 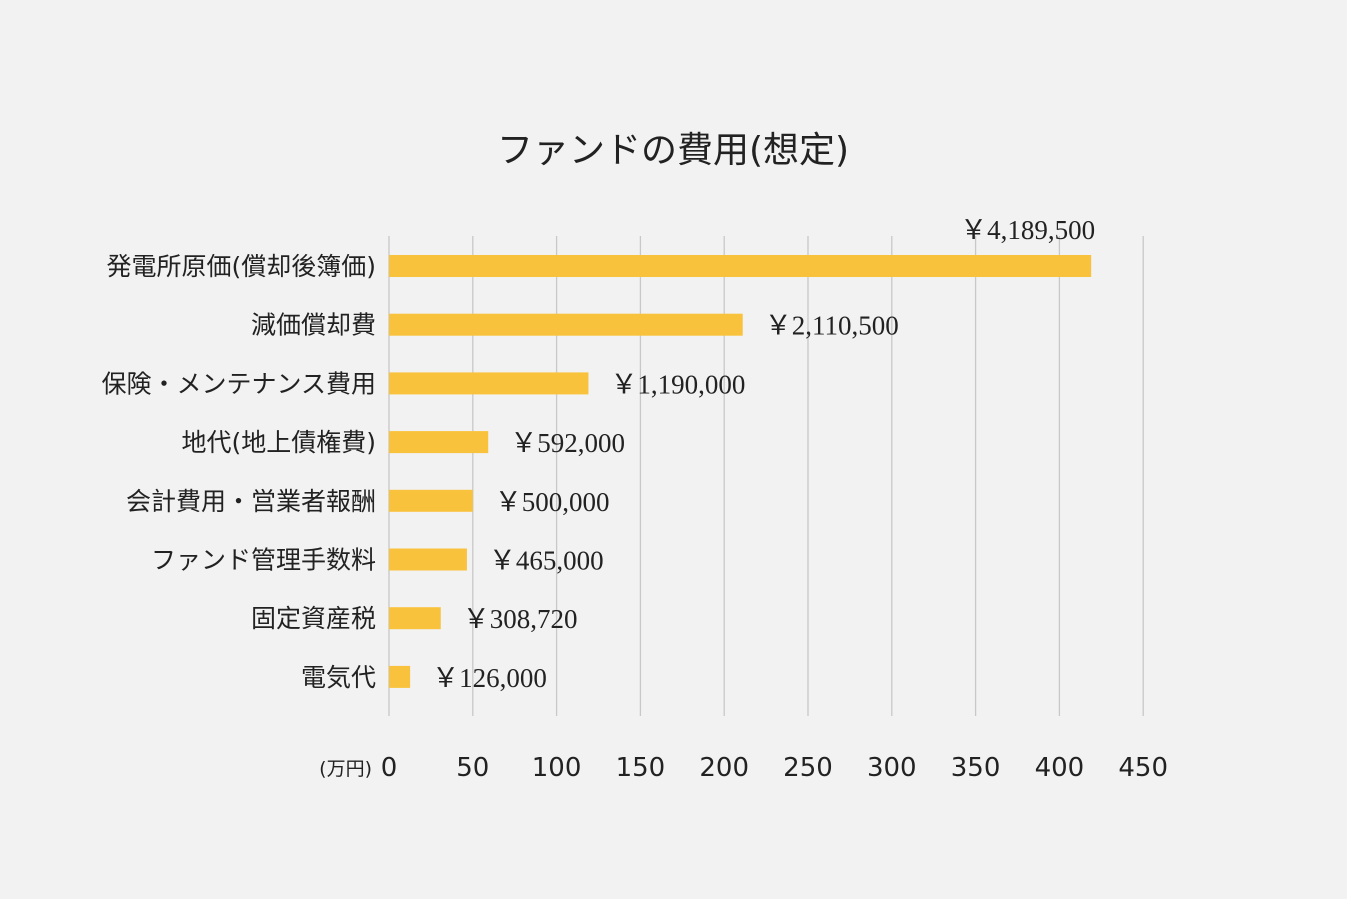 I want to click on category-label-4: 地代(地上債権費), so click(x=278, y=442).